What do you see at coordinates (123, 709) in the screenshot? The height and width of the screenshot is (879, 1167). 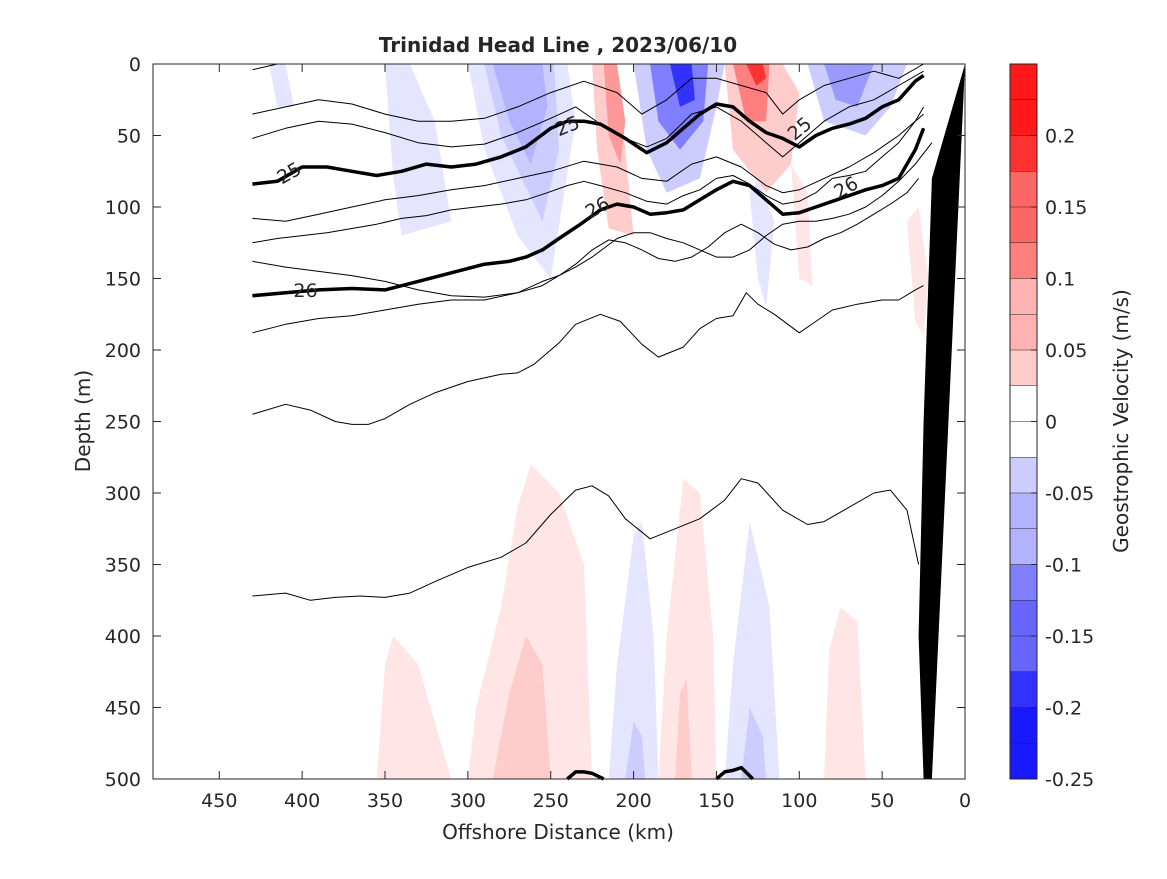 I see `y-tick-label: 450` at bounding box center [123, 709].